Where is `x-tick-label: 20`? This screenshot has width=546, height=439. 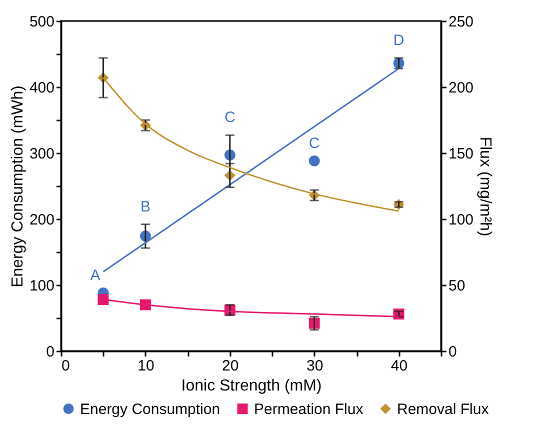 x-tick-label: 20 is located at coordinates (230, 366).